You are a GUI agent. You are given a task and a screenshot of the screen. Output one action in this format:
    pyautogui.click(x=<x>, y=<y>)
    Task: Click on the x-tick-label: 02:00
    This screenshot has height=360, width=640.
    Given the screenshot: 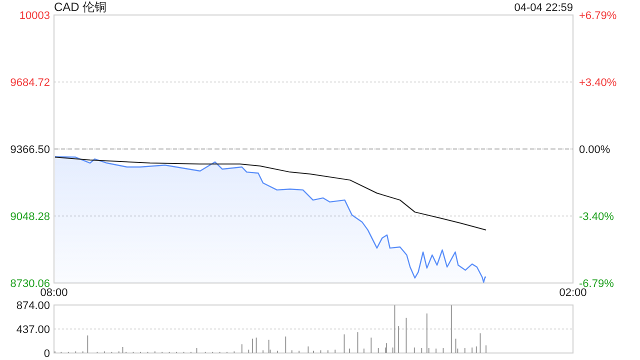 What is the action you would take?
    pyautogui.click(x=573, y=293)
    